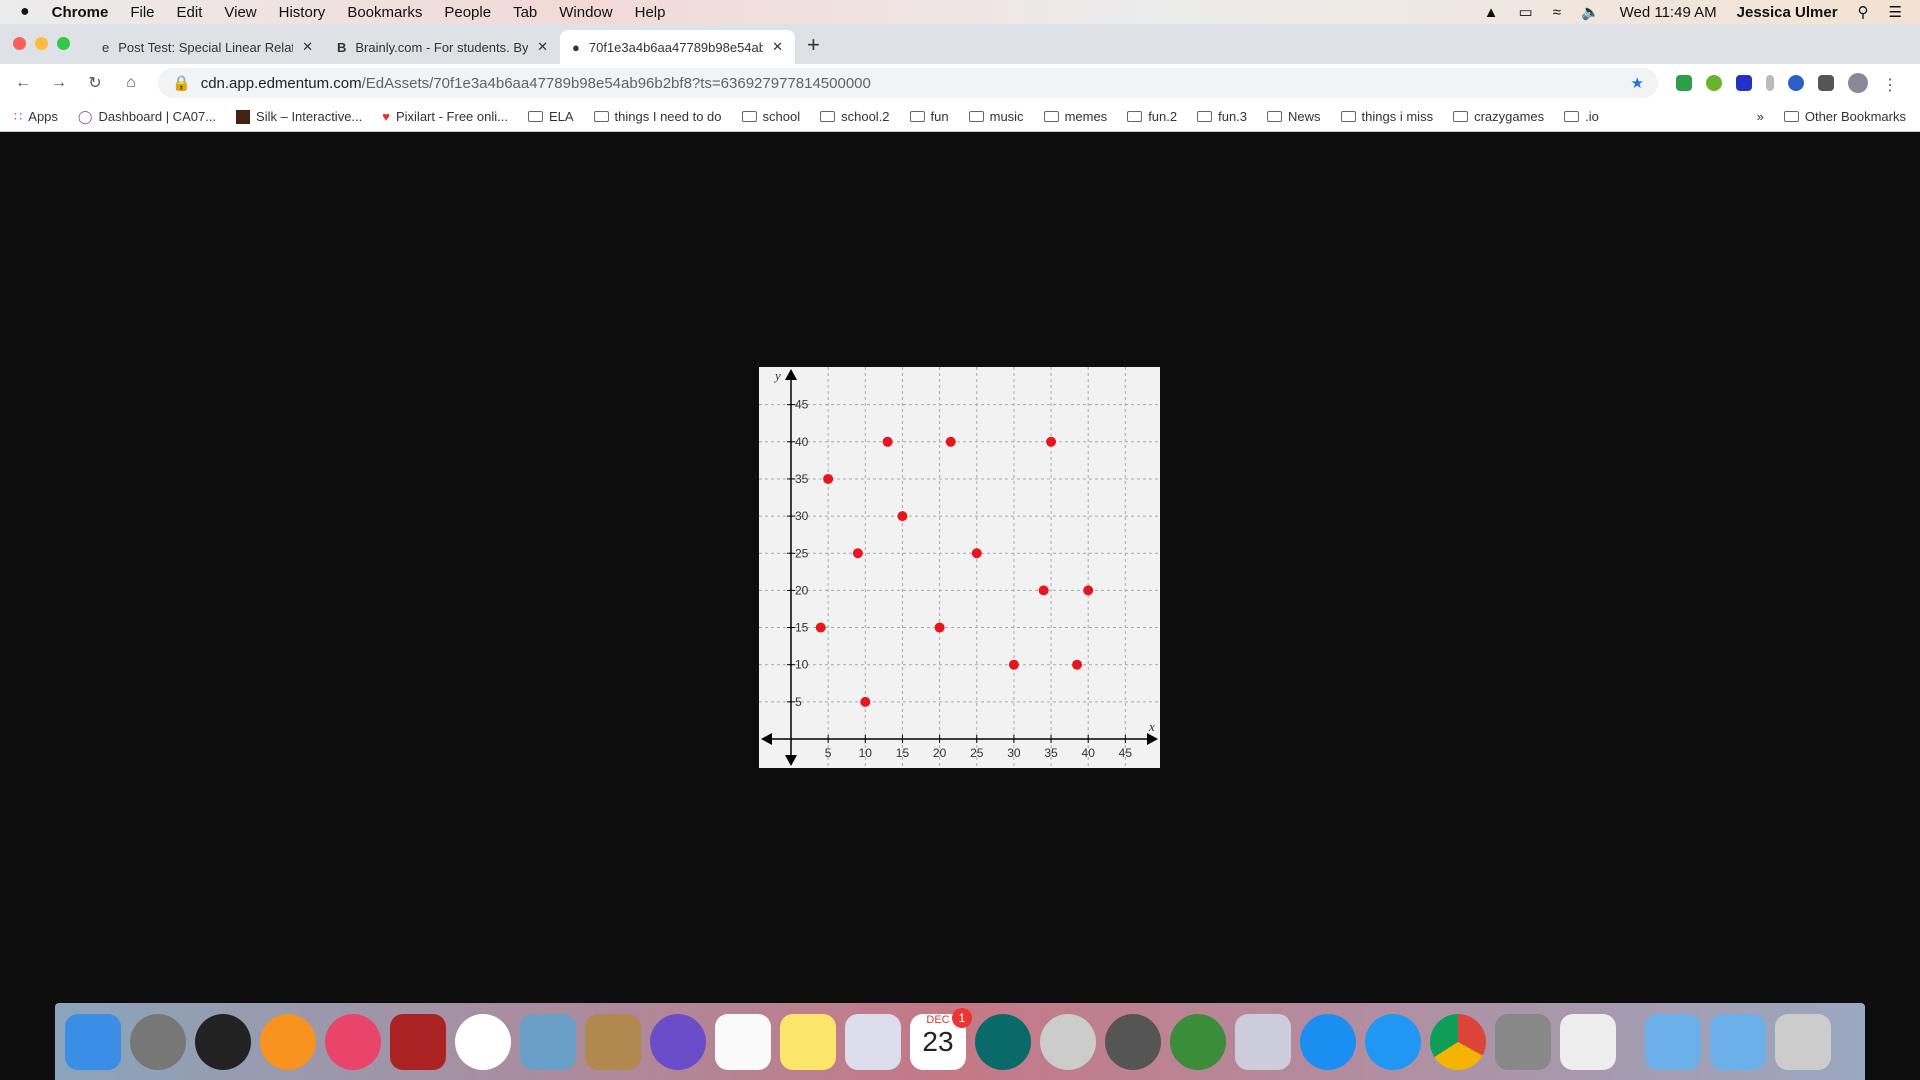 The height and width of the screenshot is (1080, 1920). I want to click on keynote-icon, so click(1263, 1041).